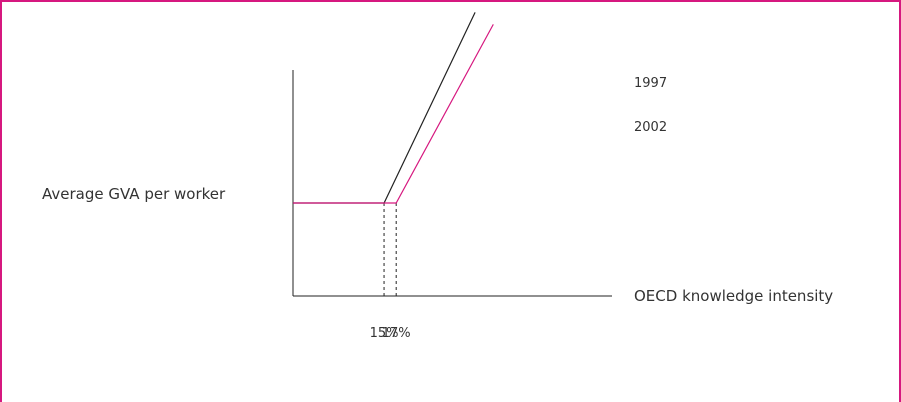 This screenshot has width=901, height=402. I want to click on series-label-2002: 2002, so click(650, 127).